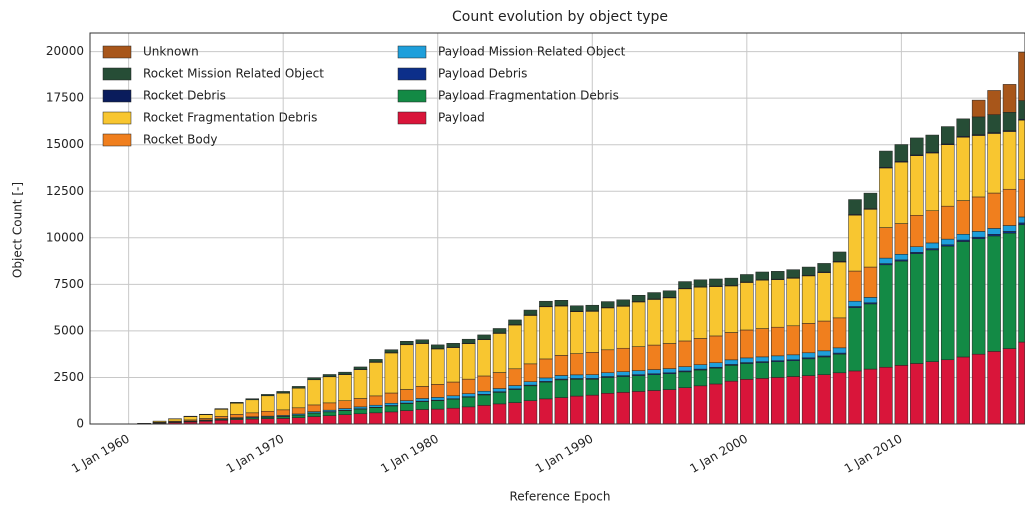  I want to click on y-tick-label: 20000, so click(65, 51).